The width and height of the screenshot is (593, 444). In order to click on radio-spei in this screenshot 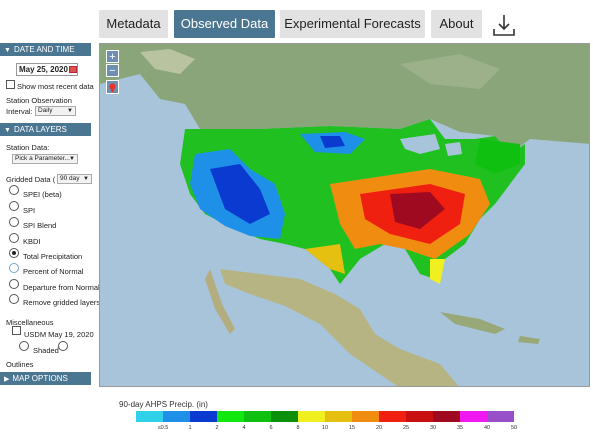, I will do `click(14, 190)`.